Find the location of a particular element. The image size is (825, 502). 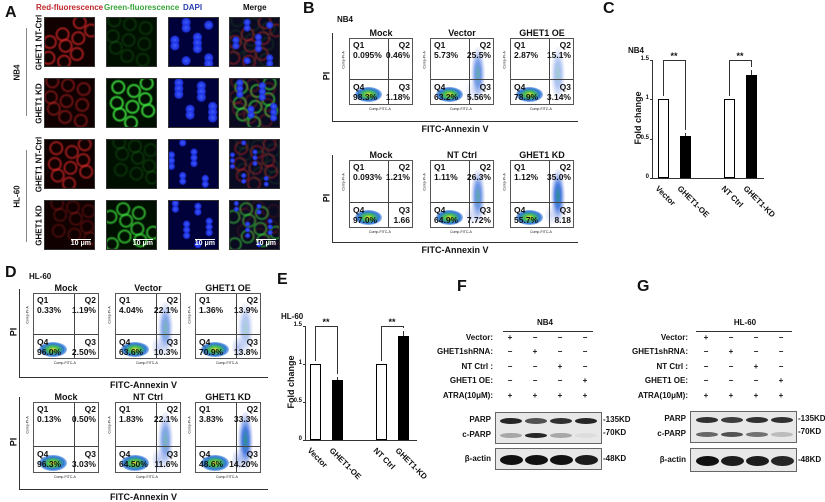

q2-value: 22.1% is located at coordinates (165, 419).